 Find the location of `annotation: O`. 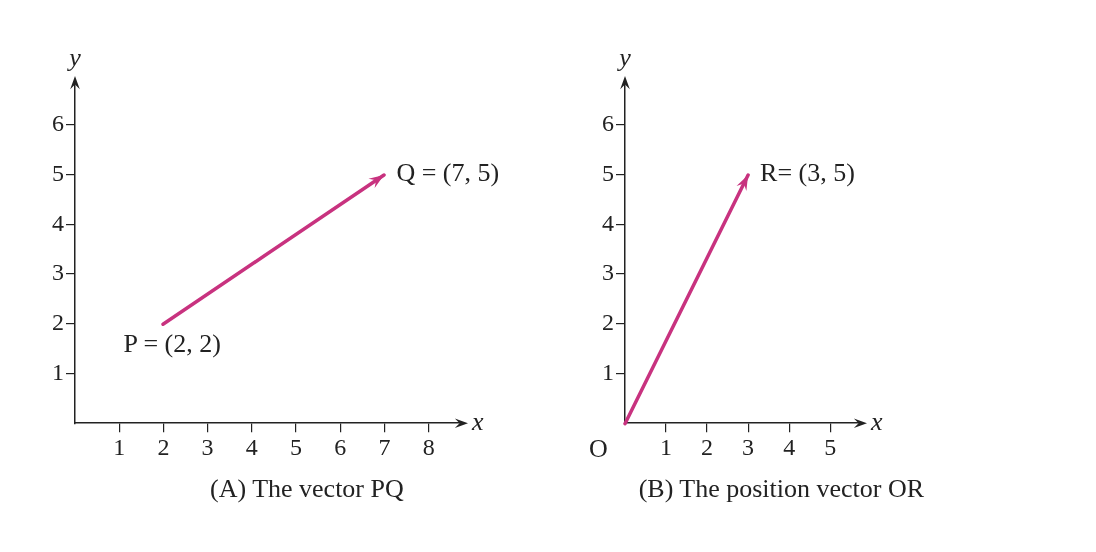

annotation: O is located at coordinates (598, 449).